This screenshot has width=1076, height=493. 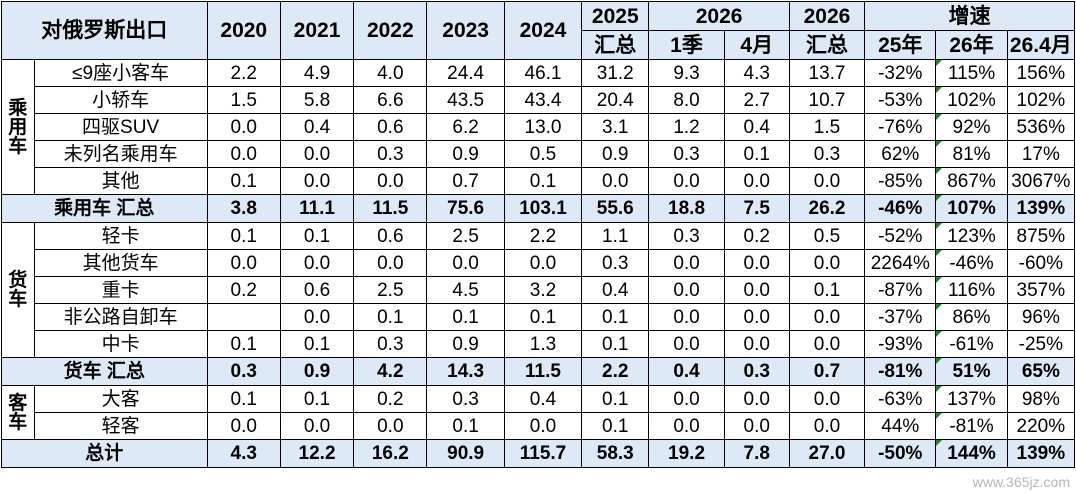 What do you see at coordinates (542, 73) in the screenshot?
I see `cell-value: 46.1` at bounding box center [542, 73].